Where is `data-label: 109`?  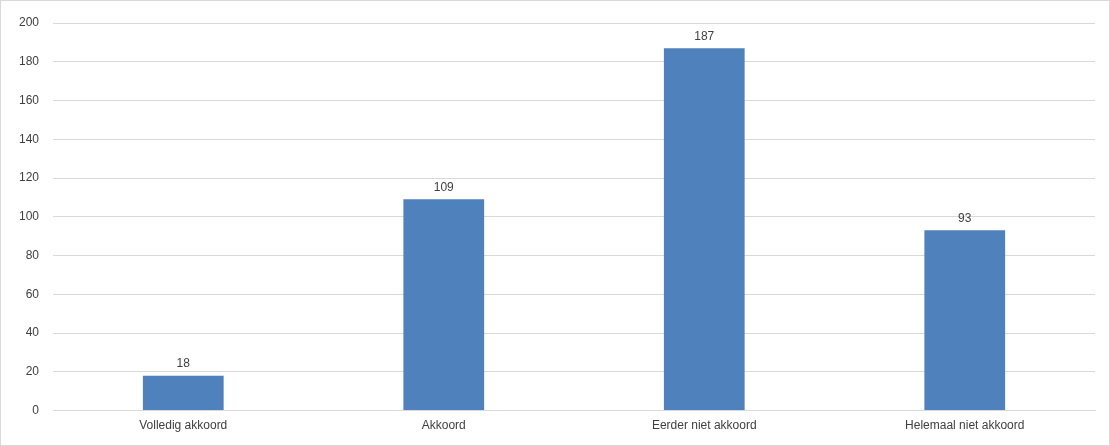
data-label: 109 is located at coordinates (444, 186).